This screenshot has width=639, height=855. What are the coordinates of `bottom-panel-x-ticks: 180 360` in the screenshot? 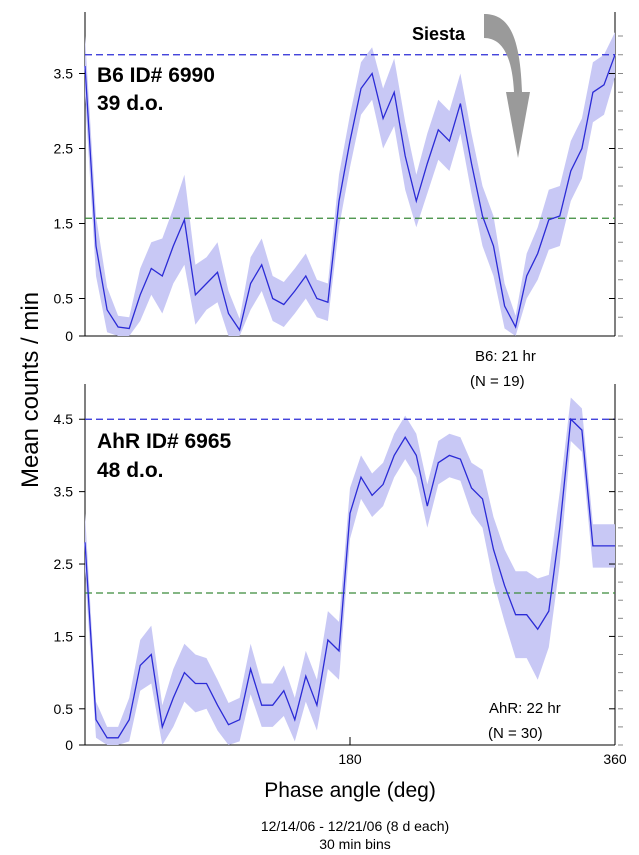 It's located at (482, 752).